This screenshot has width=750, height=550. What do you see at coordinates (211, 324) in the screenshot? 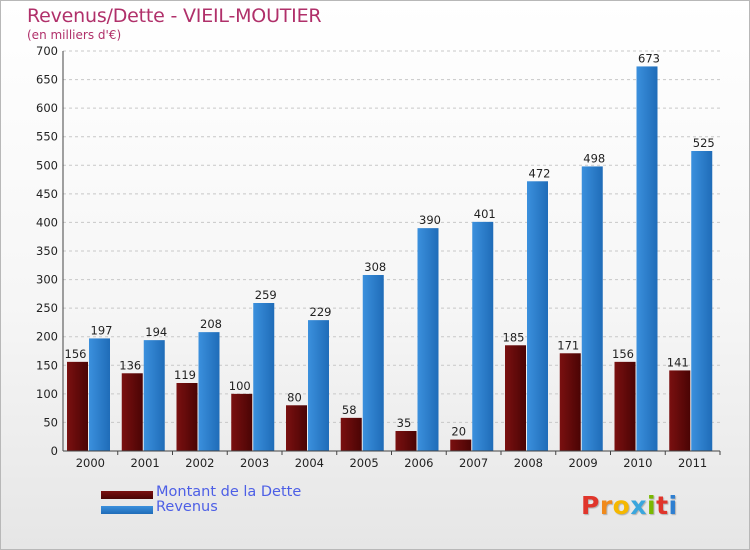
I see `data-label-revenus: 208` at bounding box center [211, 324].